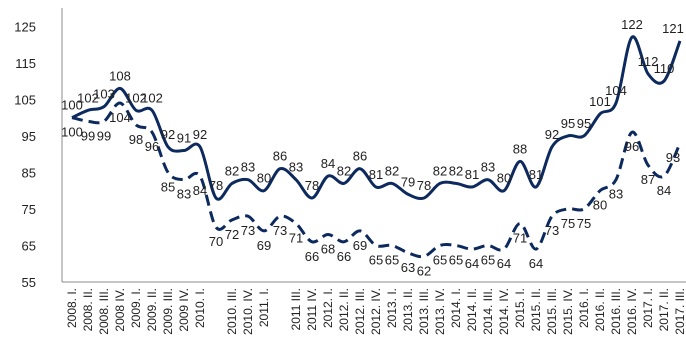 Image resolution: width=686 pixels, height=347 pixels. I want to click on x-tick-label: 2015. I., so click(520, 308).